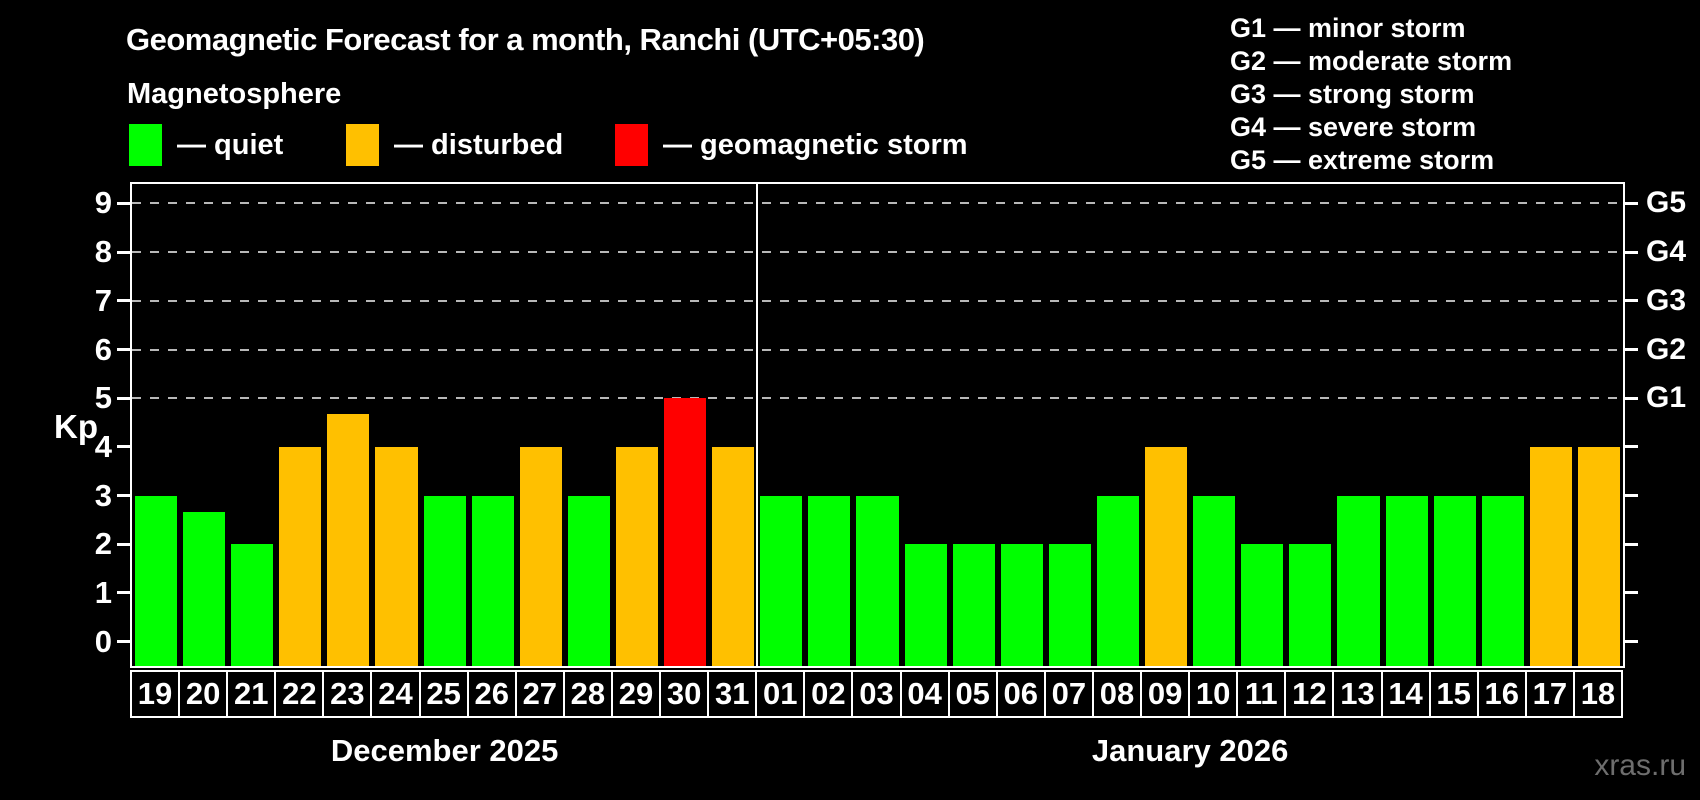  What do you see at coordinates (1597, 694) in the screenshot?
I see `date-label: 18` at bounding box center [1597, 694].